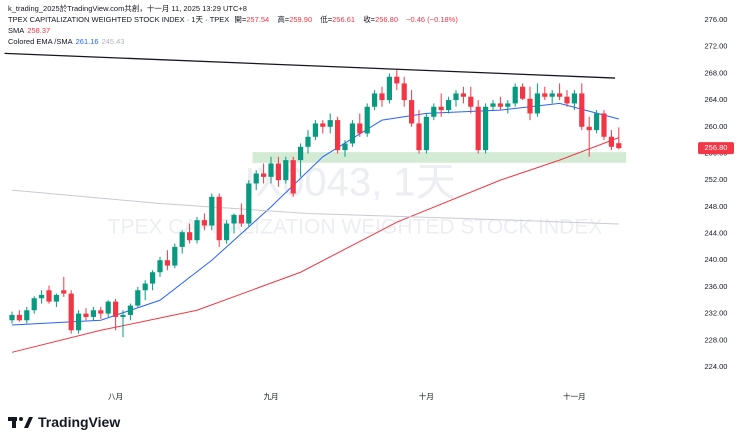  What do you see at coordinates (369, 19) in the screenshot?
I see `label: 收=` at bounding box center [369, 19].